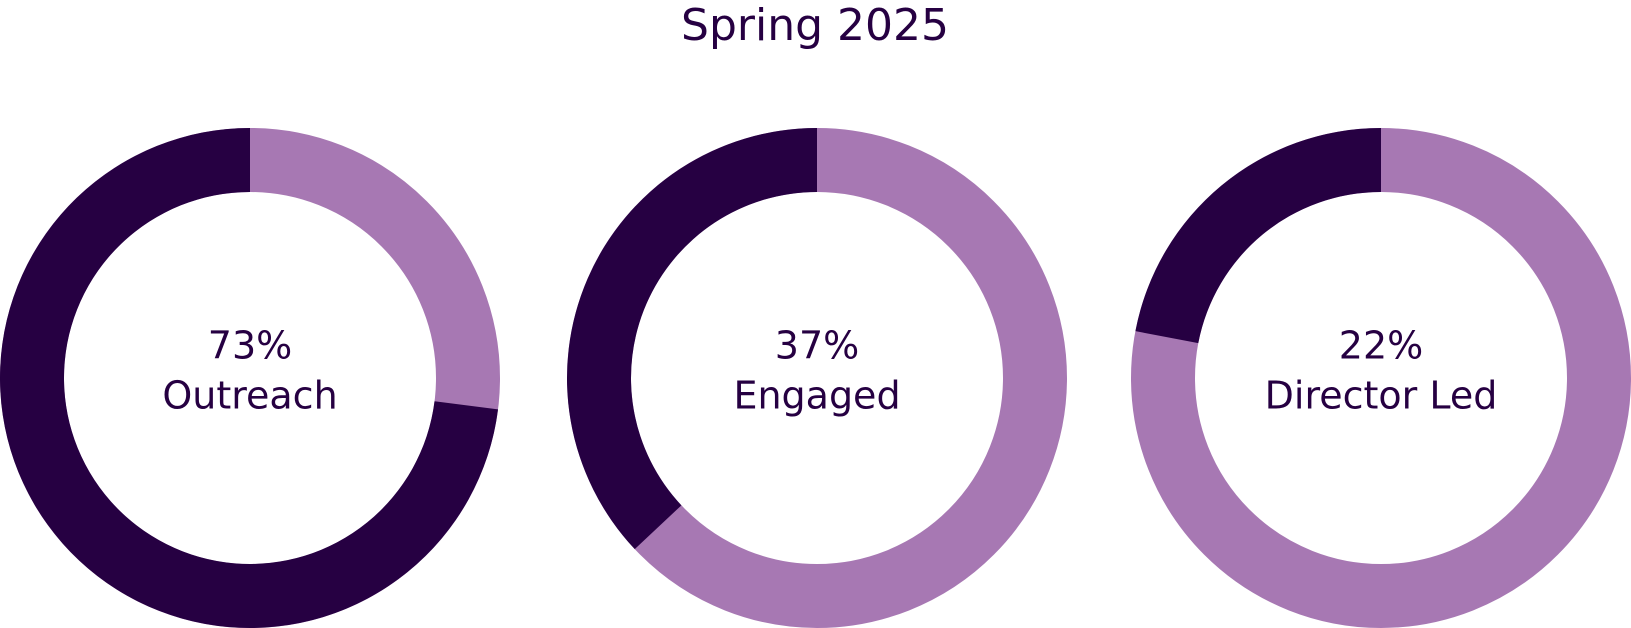  What do you see at coordinates (815, 25) in the screenshot?
I see `chart-title: Spring 2025` at bounding box center [815, 25].